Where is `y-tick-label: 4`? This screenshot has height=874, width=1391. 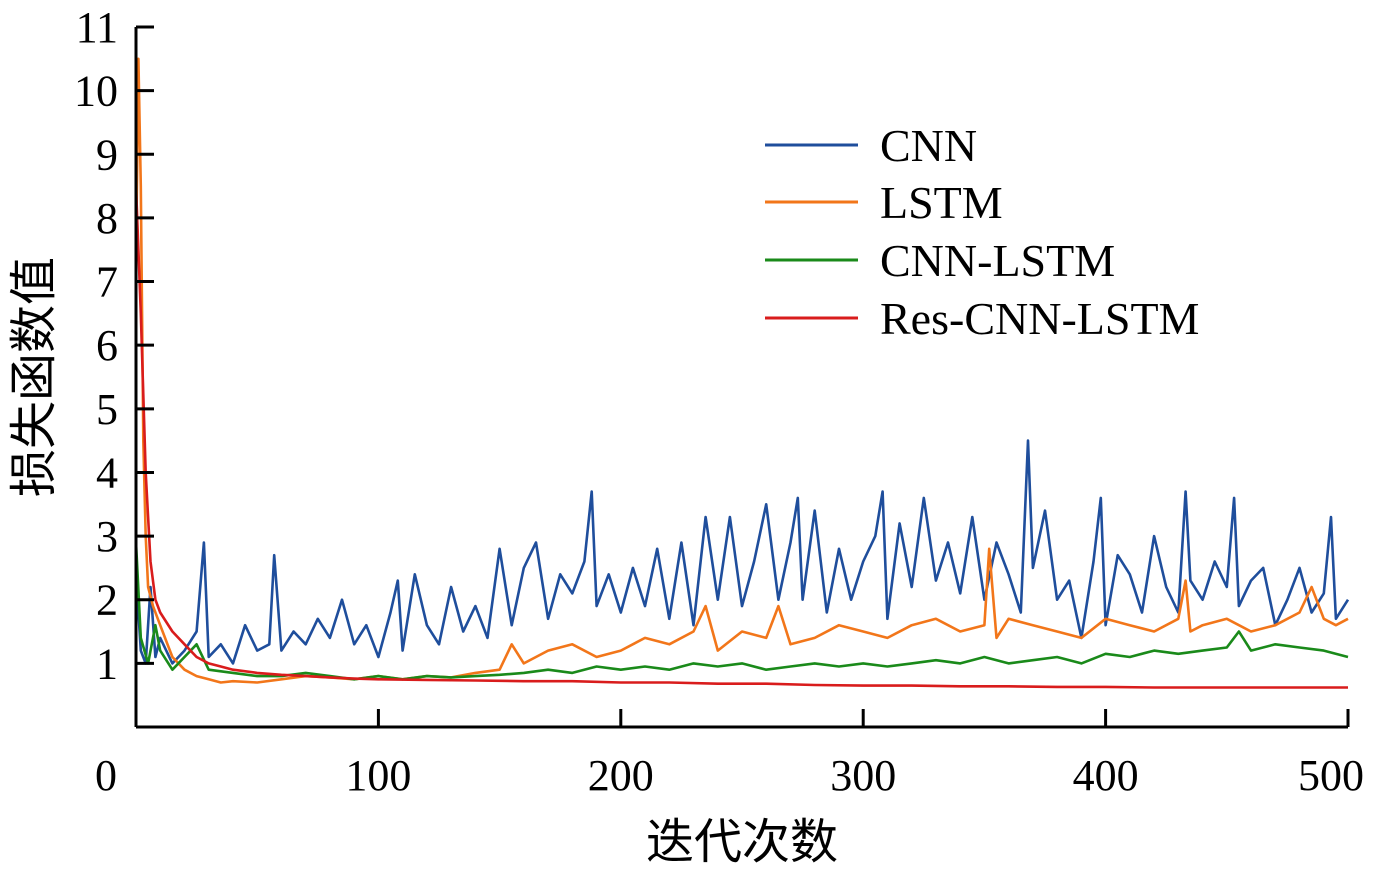
y-tick-label: 4 is located at coordinates (107, 472).